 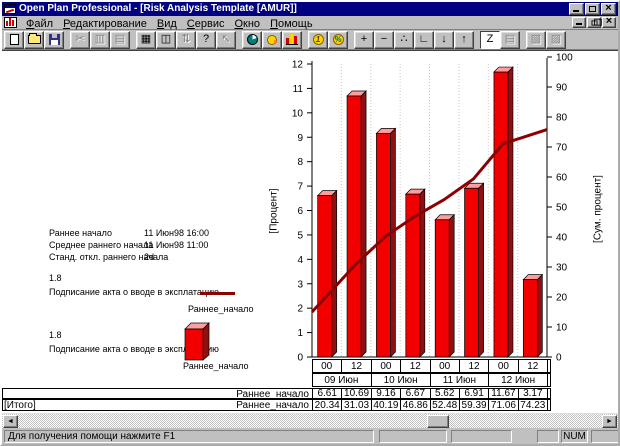 I want to click on new-document-button, so click(x=14, y=39).